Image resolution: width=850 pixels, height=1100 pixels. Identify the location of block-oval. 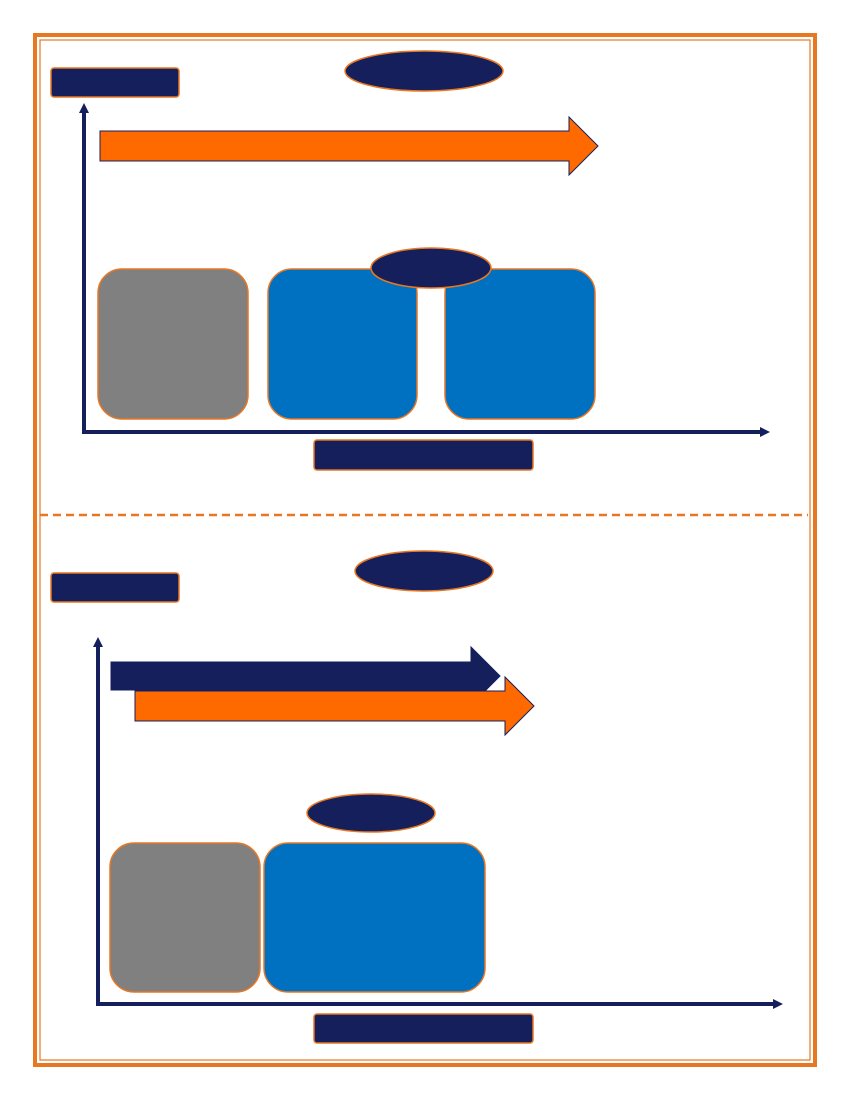
(371, 813).